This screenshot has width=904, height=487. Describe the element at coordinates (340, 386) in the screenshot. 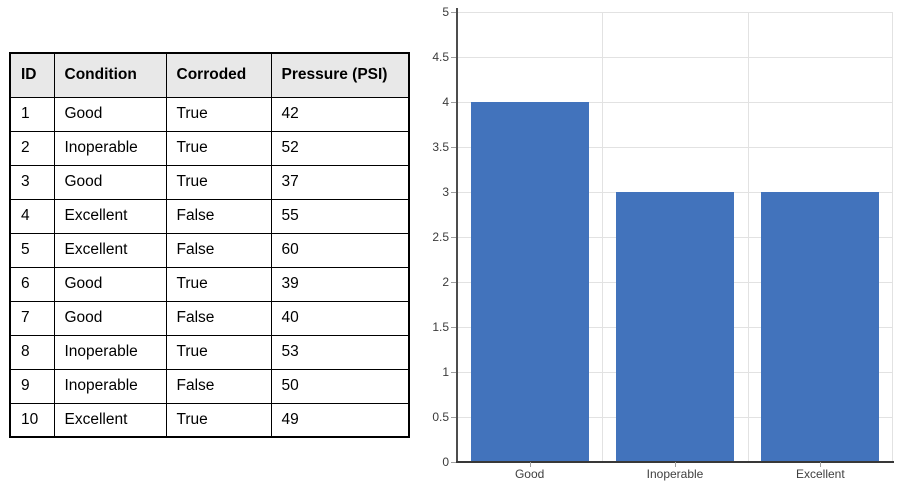

I see `table-cell: 50` at that location.